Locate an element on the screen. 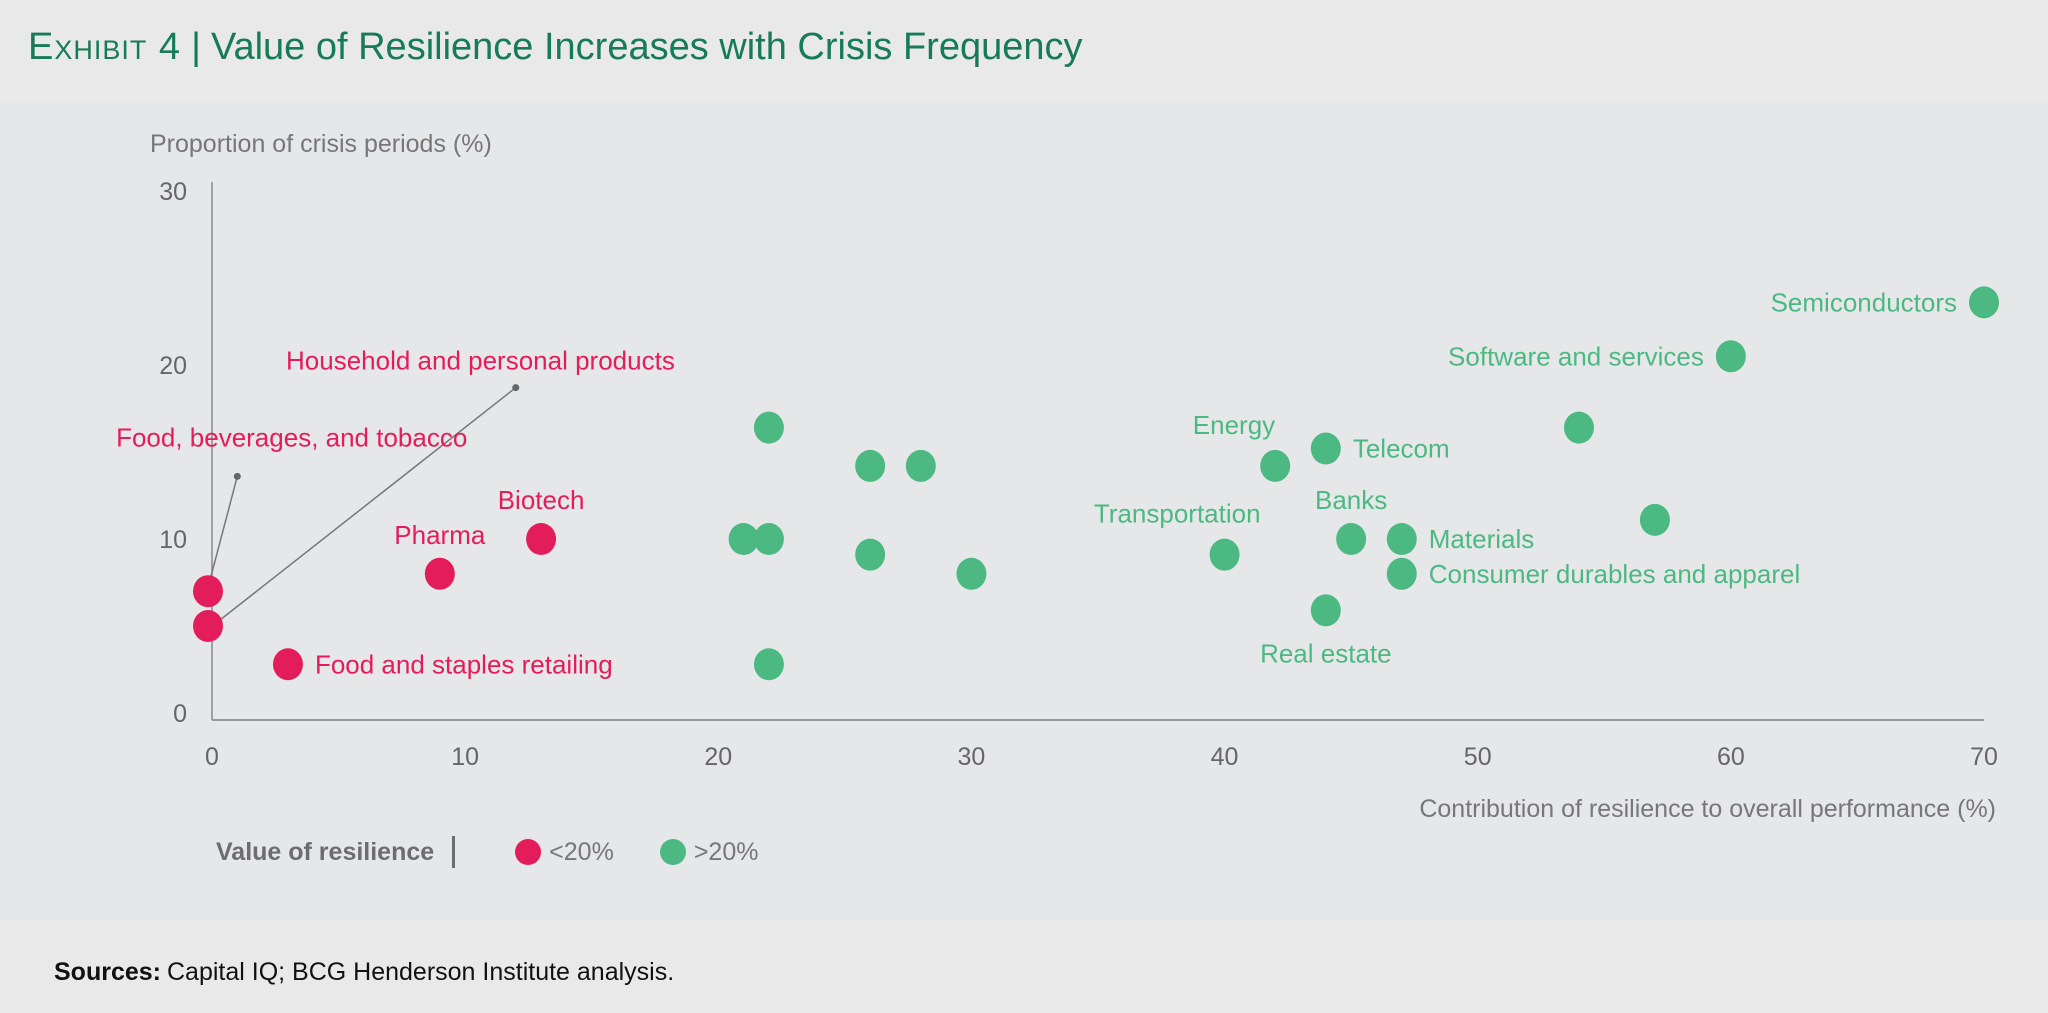  x-tick-label: 10 is located at coordinates (465, 757).